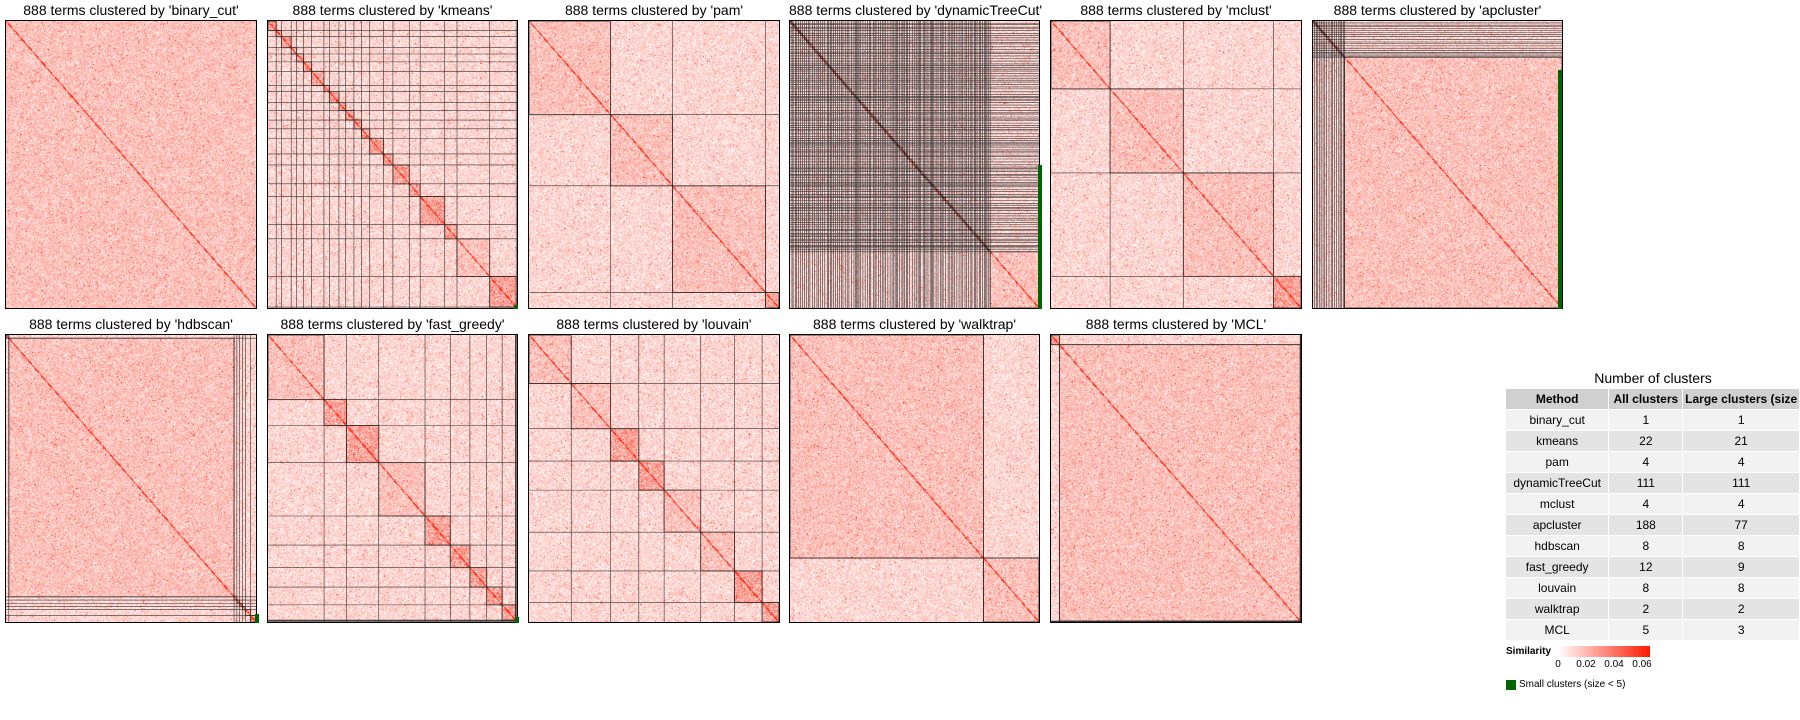 Image resolution: width=1800 pixels, height=720 pixels. I want to click on panel-title: 888 terms clustered by 'hdbscan', so click(131, 324).